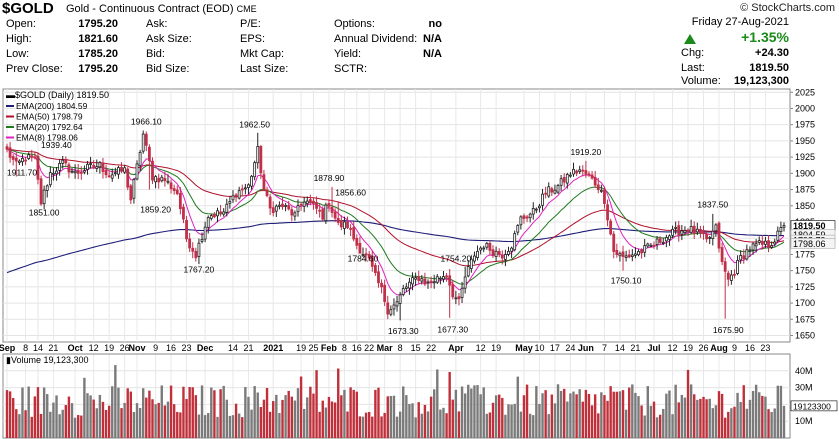 This screenshot has width=839, height=439. Describe the element at coordinates (169, 39) in the screenshot. I see `quote-asksize-label: Ask Size:` at that location.